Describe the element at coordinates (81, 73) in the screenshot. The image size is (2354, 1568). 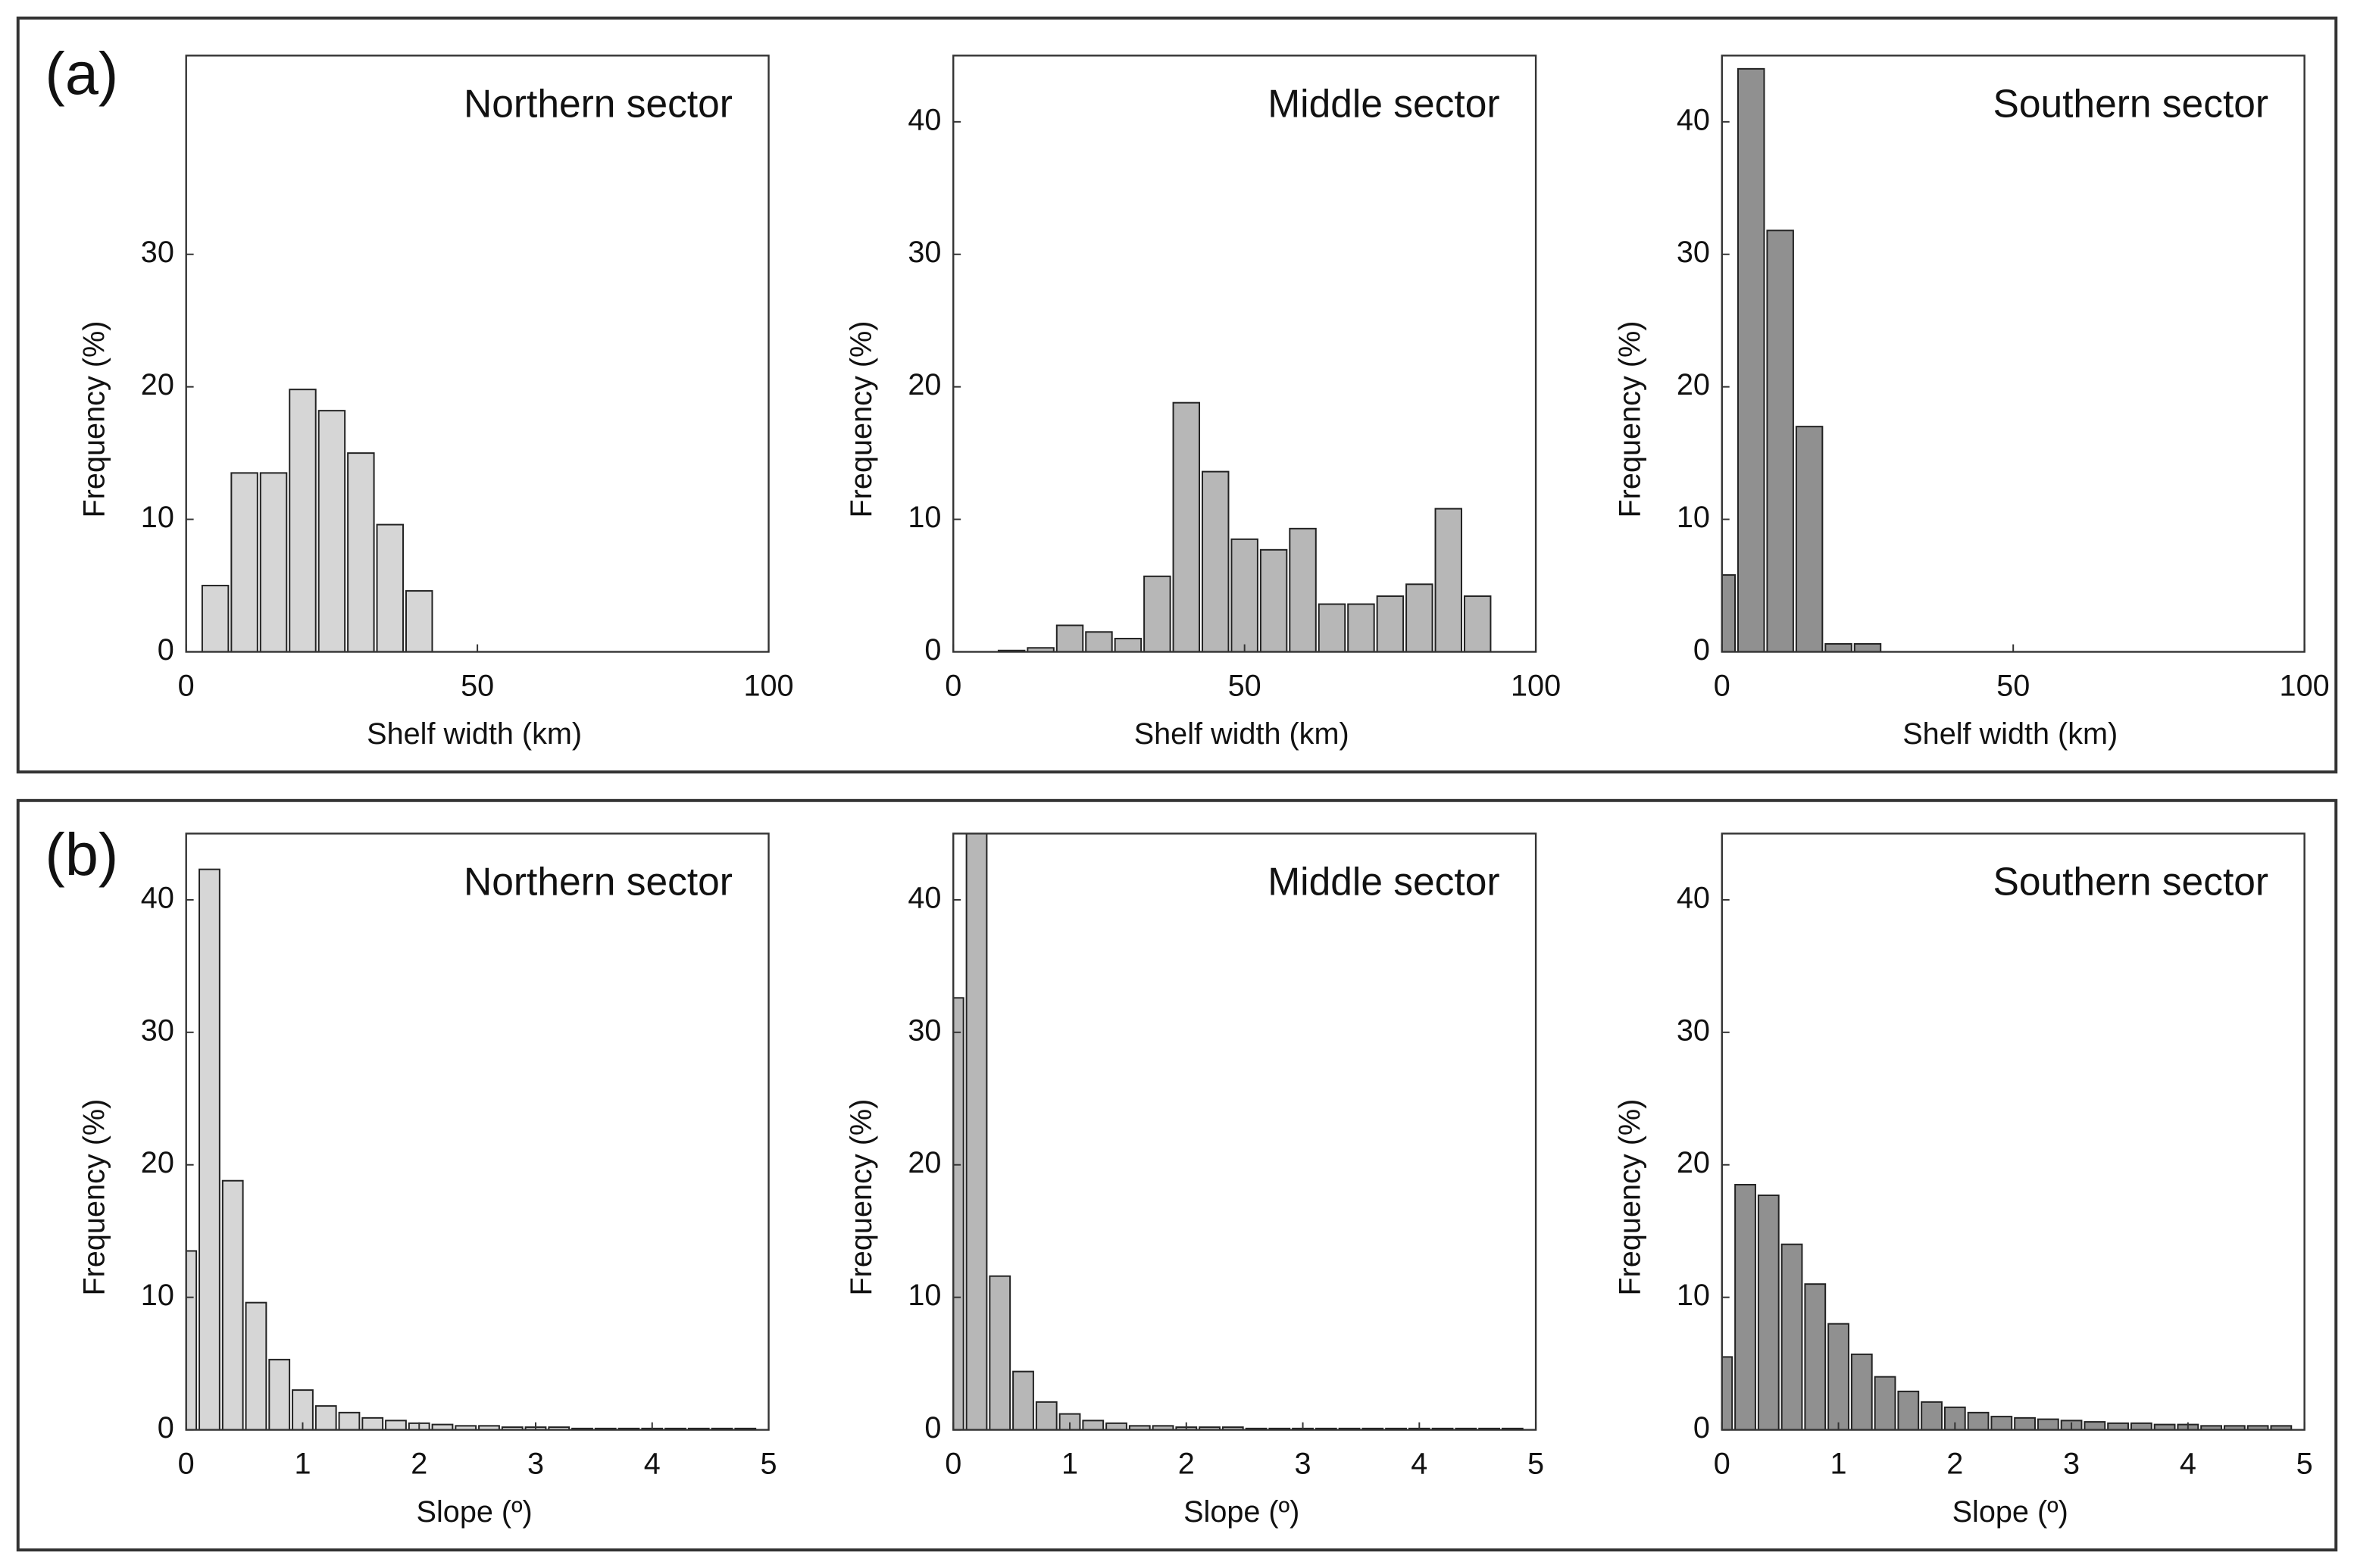
I see `panel-label: (a)` at that location.